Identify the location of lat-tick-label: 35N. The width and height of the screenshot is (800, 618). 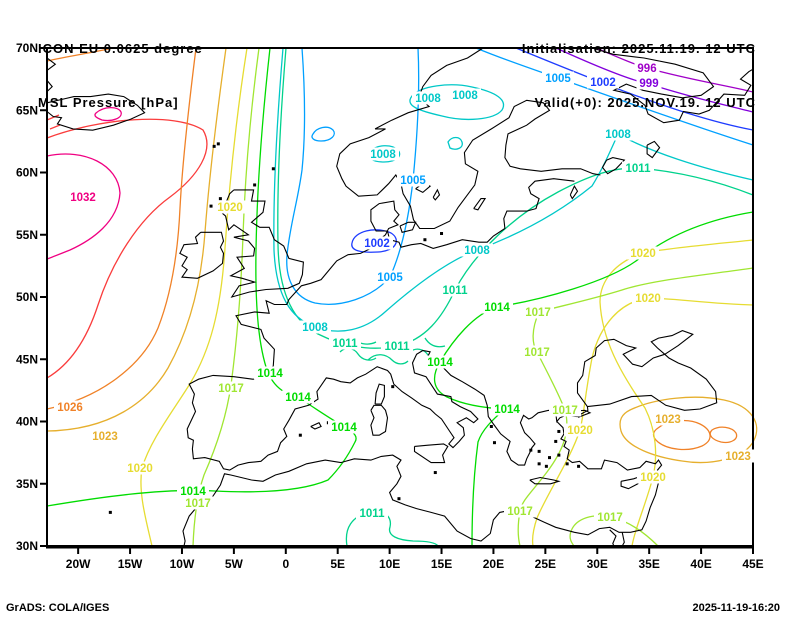
(27, 484).